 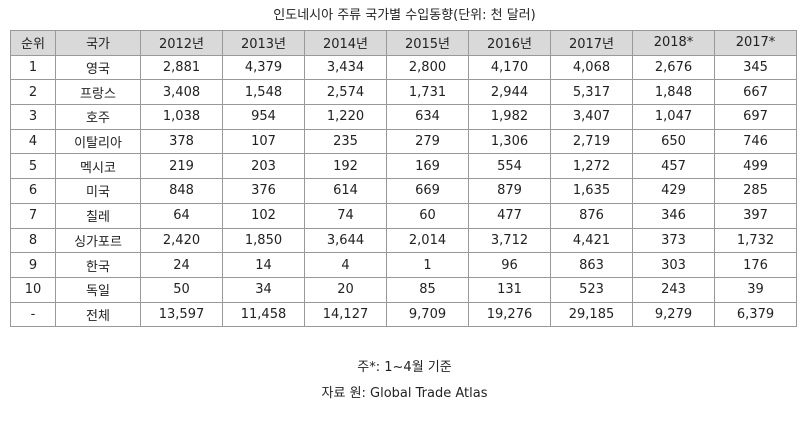 I want to click on table-cell: 영국, so click(x=98, y=67).